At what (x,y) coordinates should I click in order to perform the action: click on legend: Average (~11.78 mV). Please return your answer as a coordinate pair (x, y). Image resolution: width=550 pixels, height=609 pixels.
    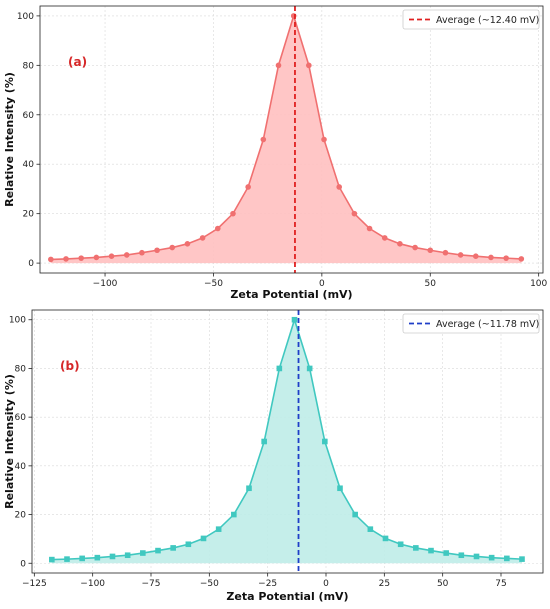
    Looking at the image, I should click on (471, 323).